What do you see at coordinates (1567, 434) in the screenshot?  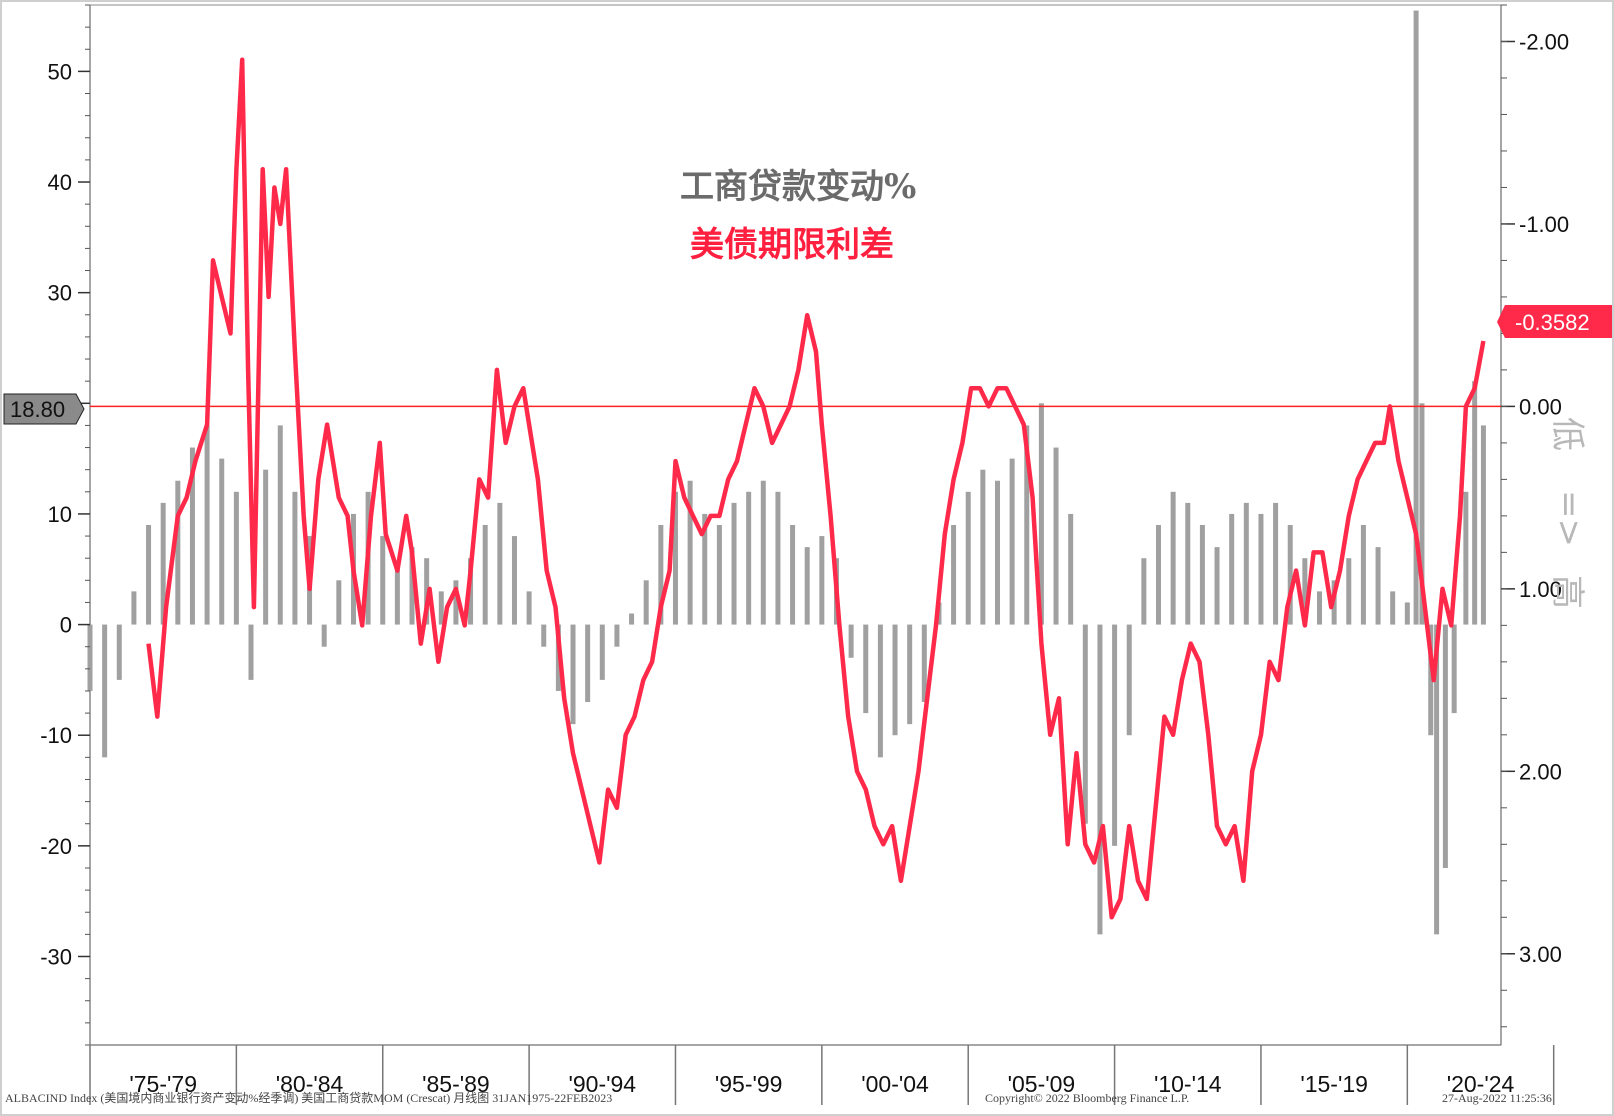 I see `right-axis-note-low: 低` at bounding box center [1567, 434].